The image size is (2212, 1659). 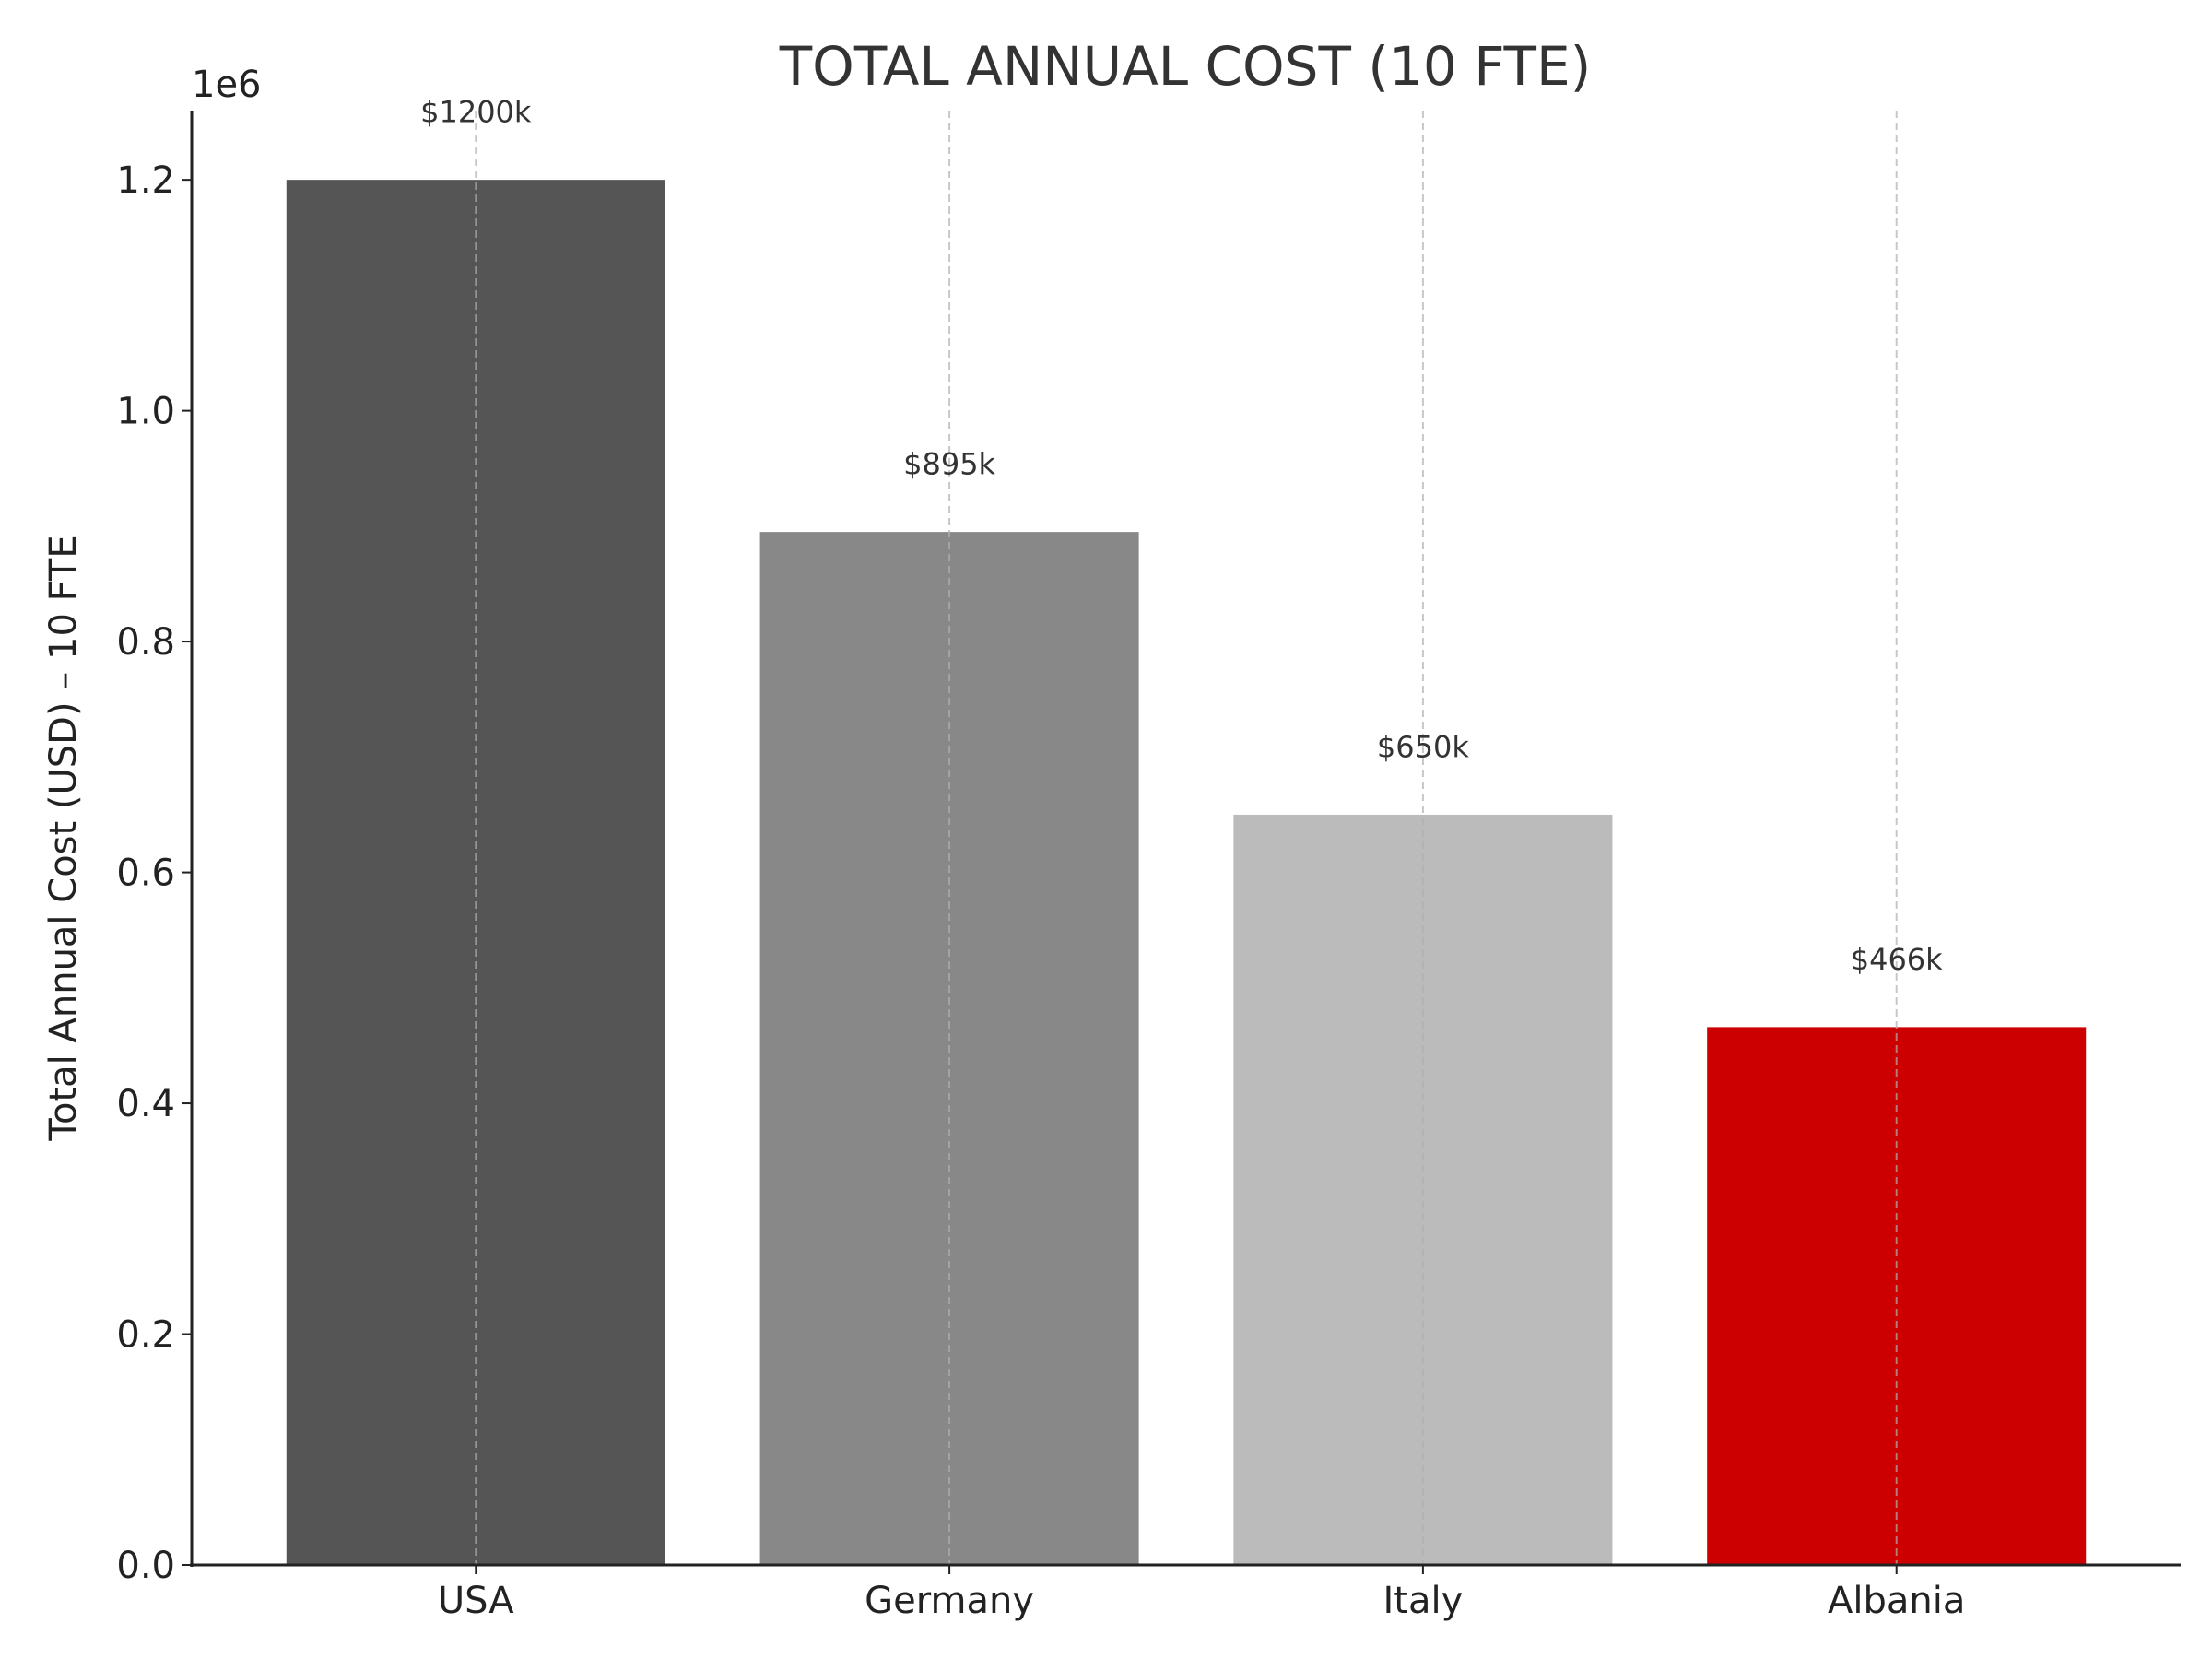 What do you see at coordinates (1896, 1601) in the screenshot?
I see `x-tick-label: Albania` at bounding box center [1896, 1601].